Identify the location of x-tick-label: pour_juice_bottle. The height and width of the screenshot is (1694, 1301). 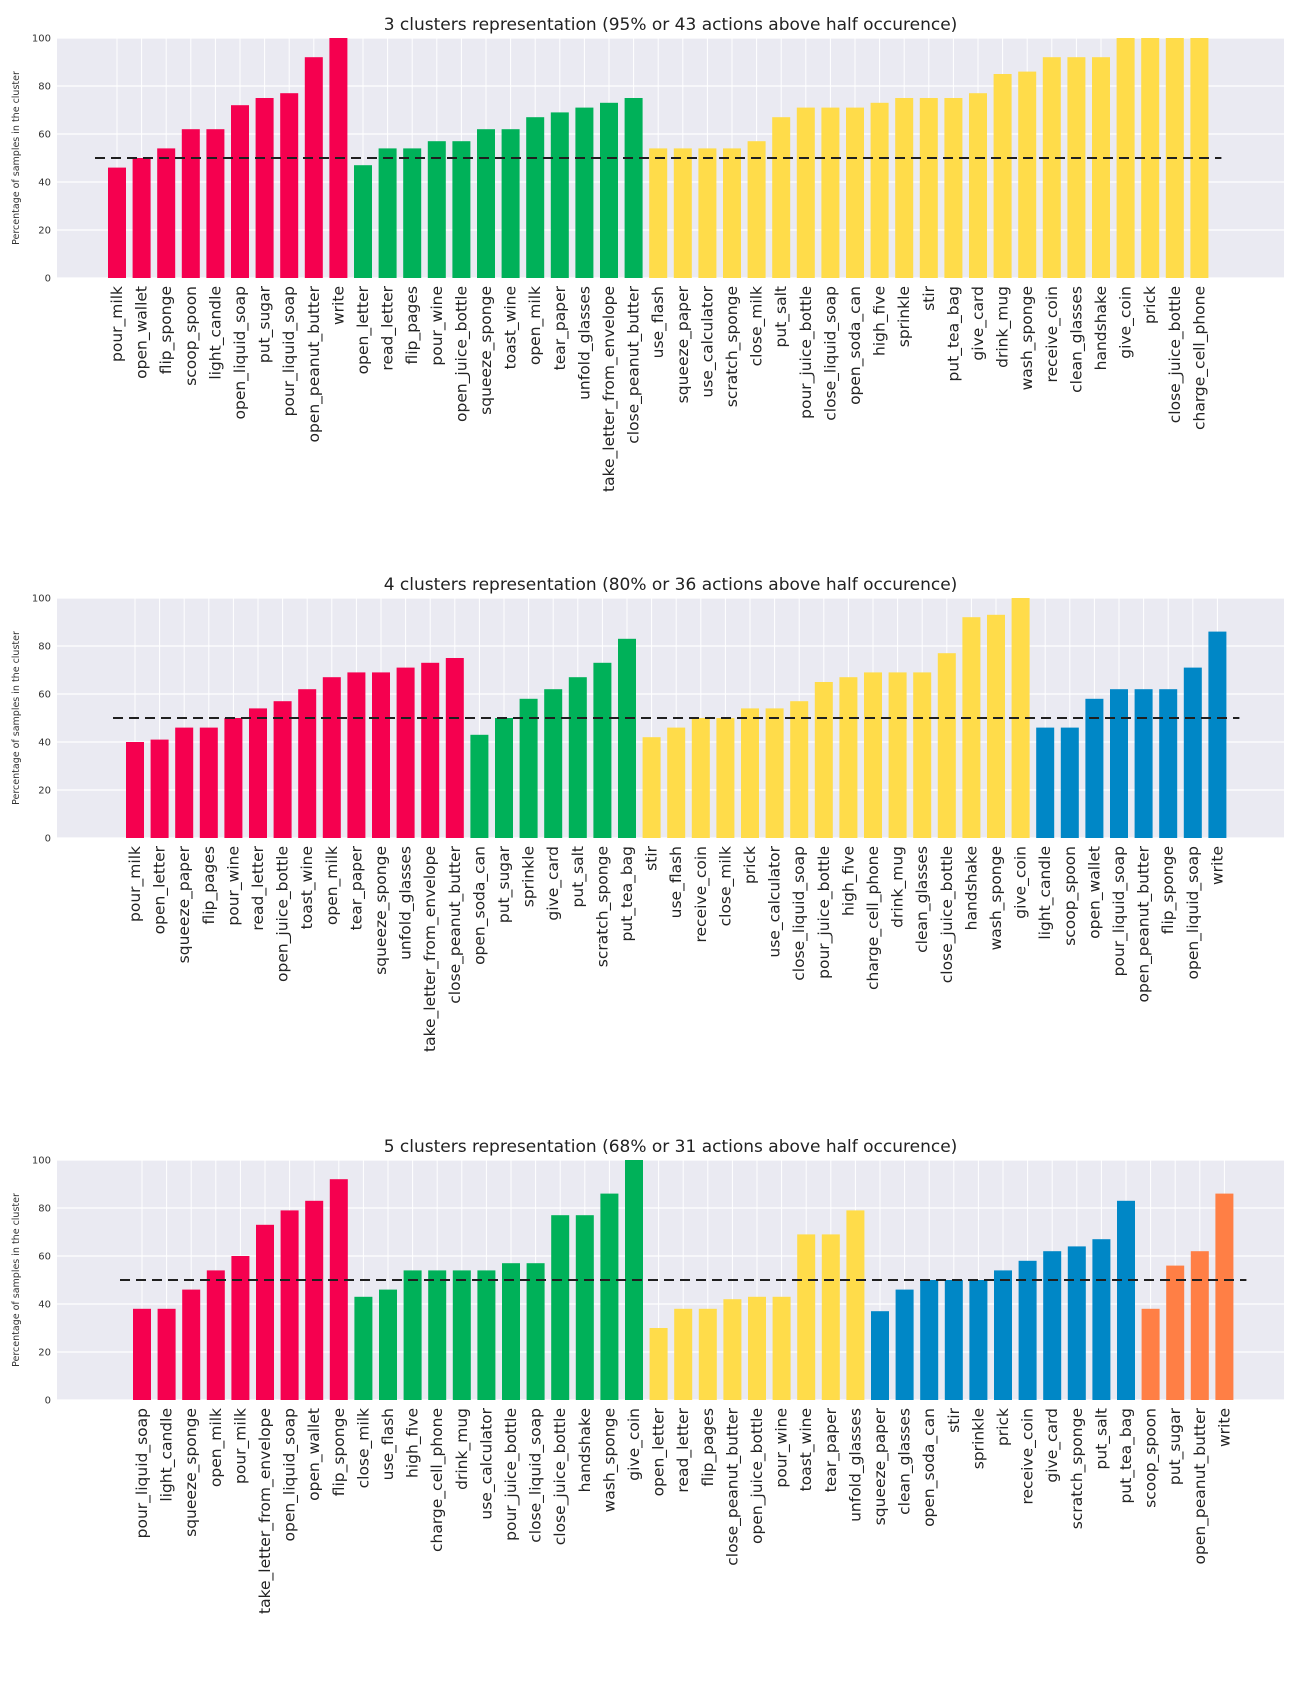
(824, 912).